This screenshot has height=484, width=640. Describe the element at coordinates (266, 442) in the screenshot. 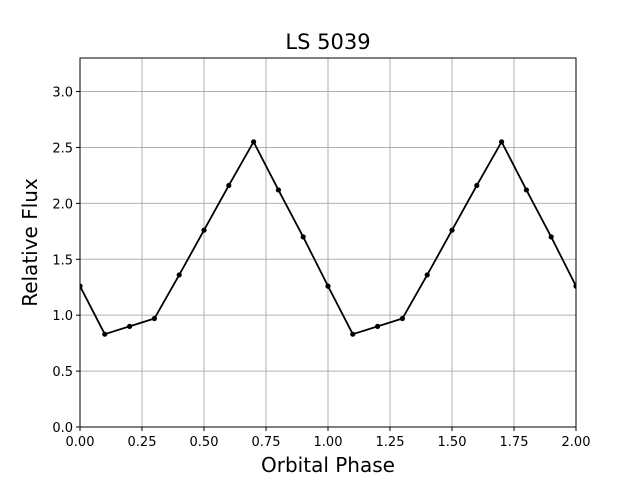

I see `x-tick-label: 0.75` at that location.